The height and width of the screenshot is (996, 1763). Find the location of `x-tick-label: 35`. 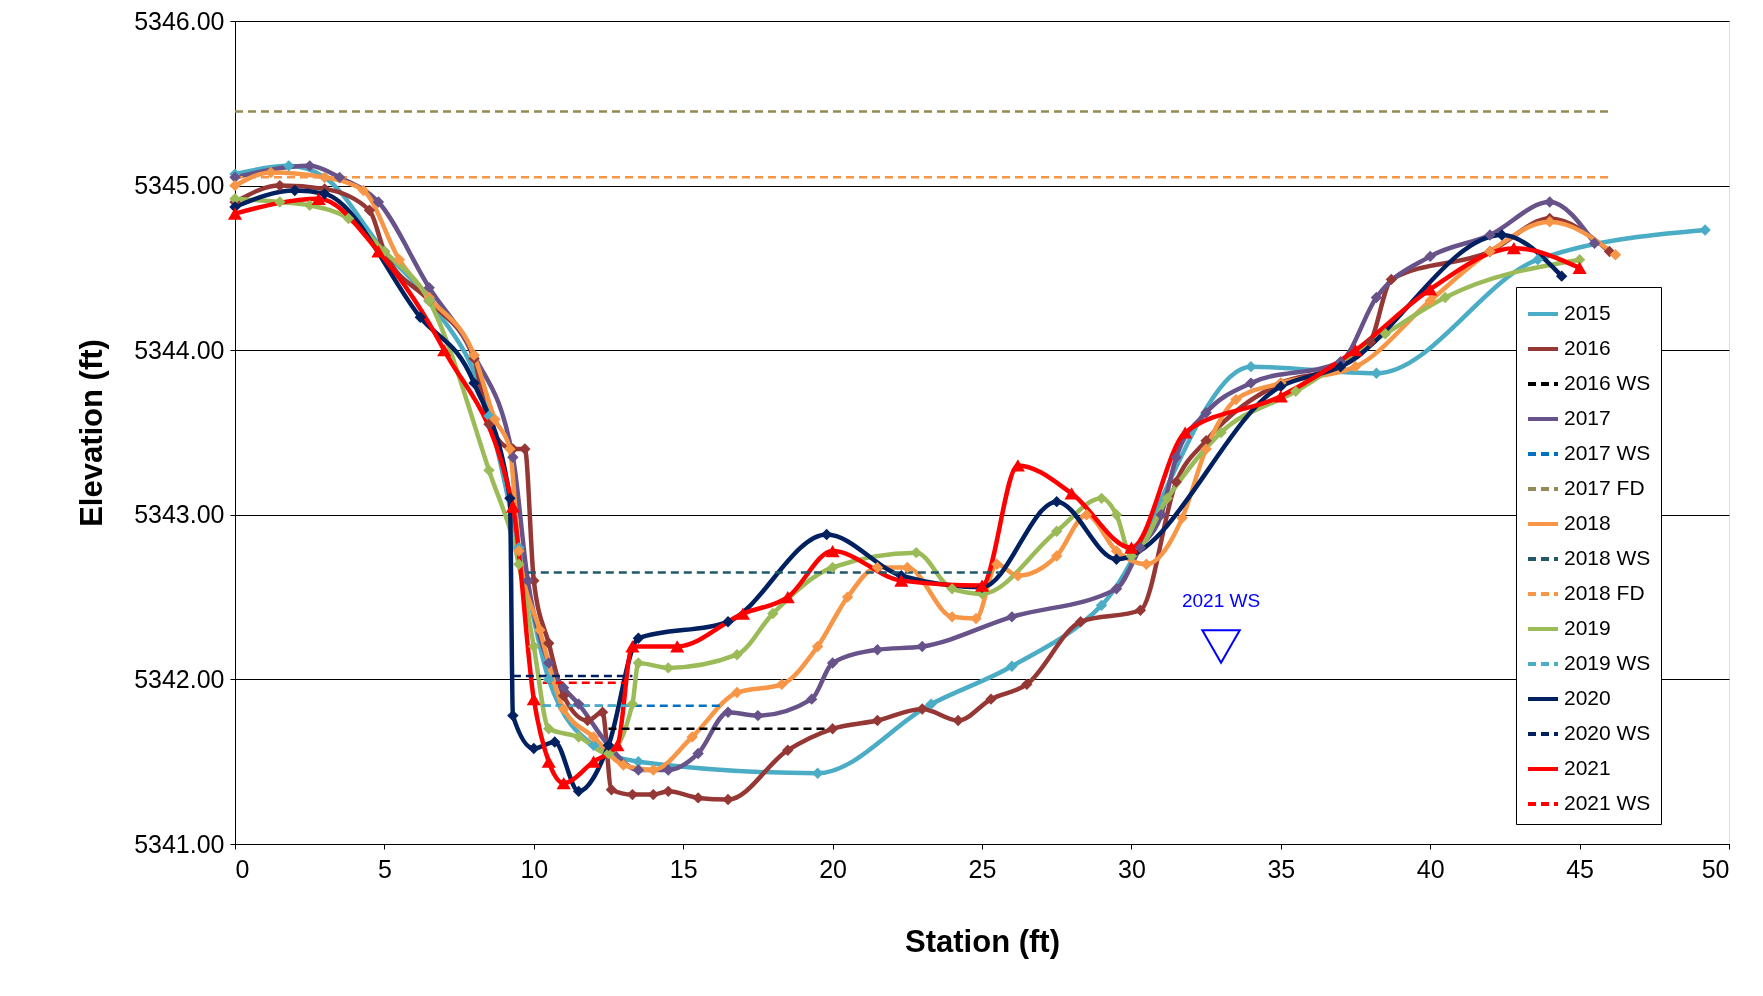

x-tick-label: 35 is located at coordinates (1281, 868).